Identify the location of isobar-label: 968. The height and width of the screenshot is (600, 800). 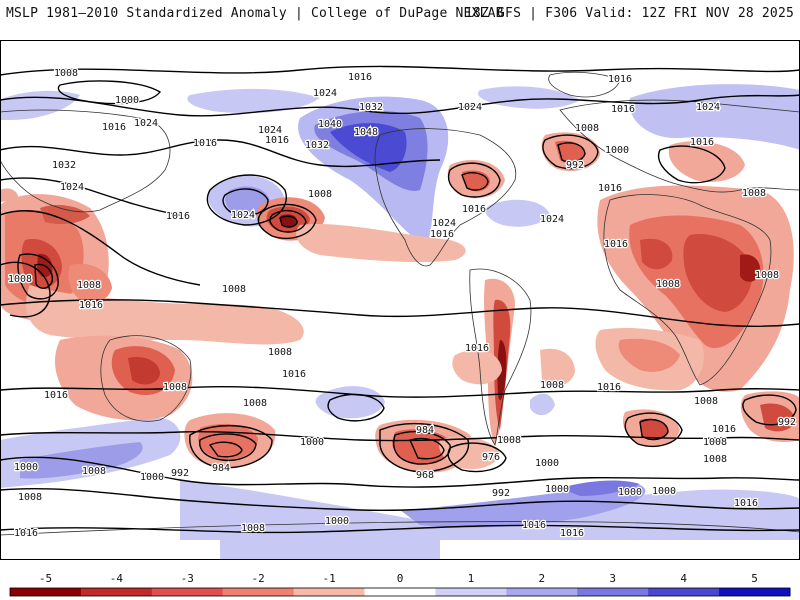
(425, 475).